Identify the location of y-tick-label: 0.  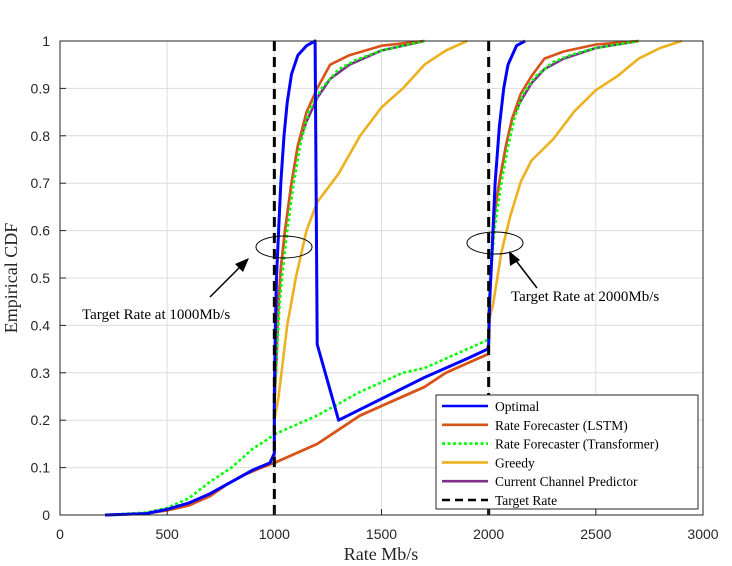
(46, 515).